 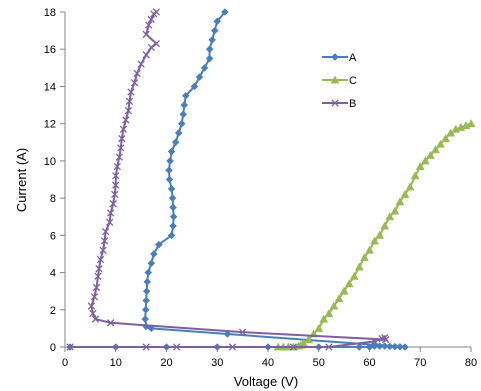 I want to click on y-tick-label: 10, so click(x=50, y=162).